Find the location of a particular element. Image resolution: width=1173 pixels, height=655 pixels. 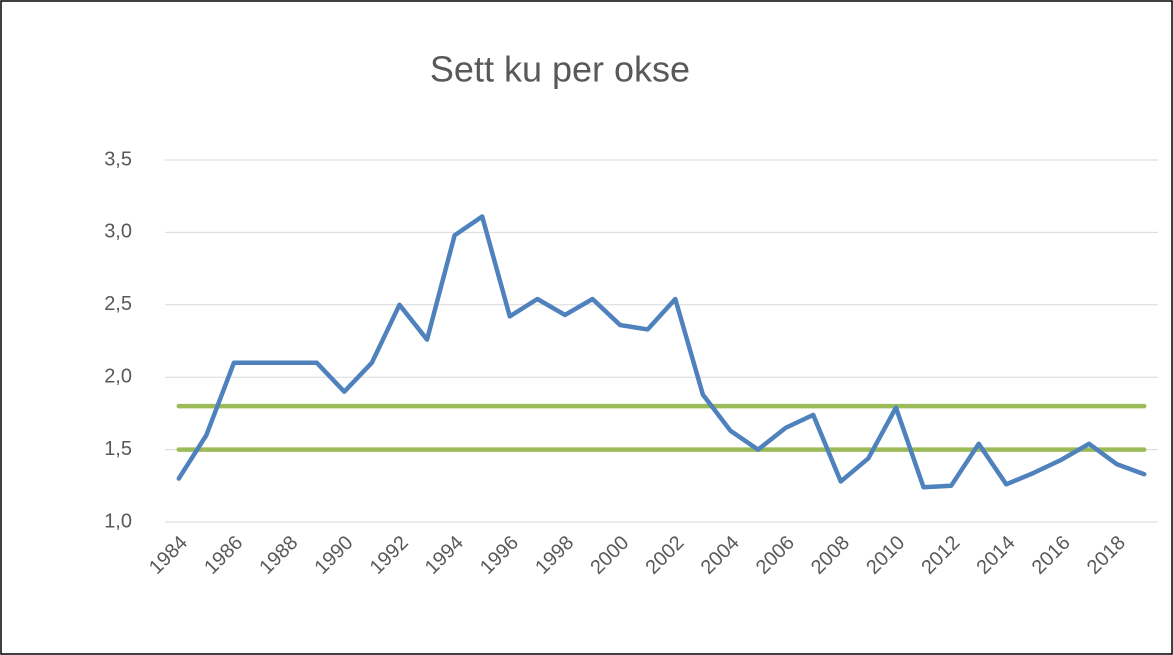

y-tick-label: 1,0 is located at coordinates (118, 521).